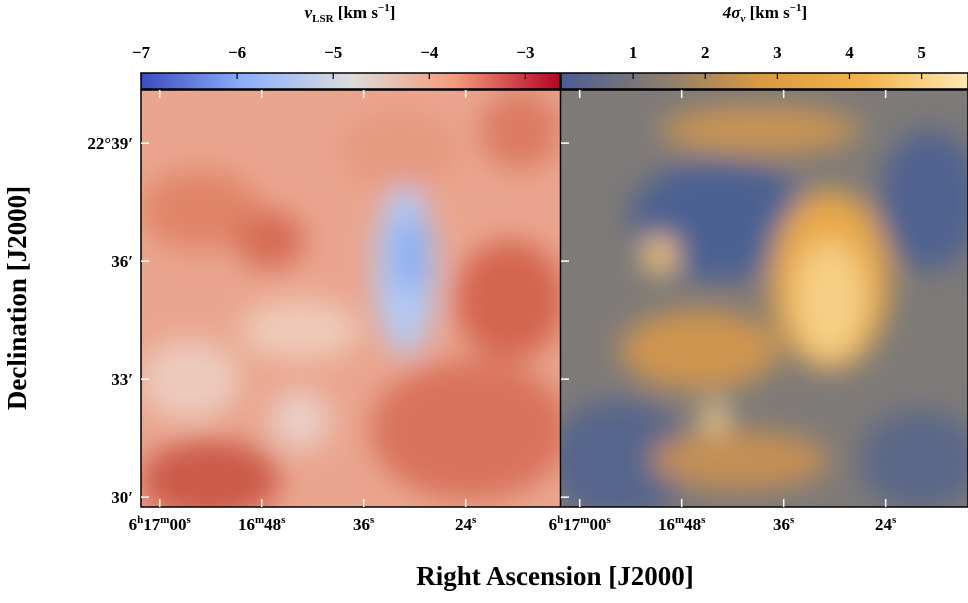  What do you see at coordinates (323, 19) in the screenshot?
I see `label-part: LSR` at bounding box center [323, 19].